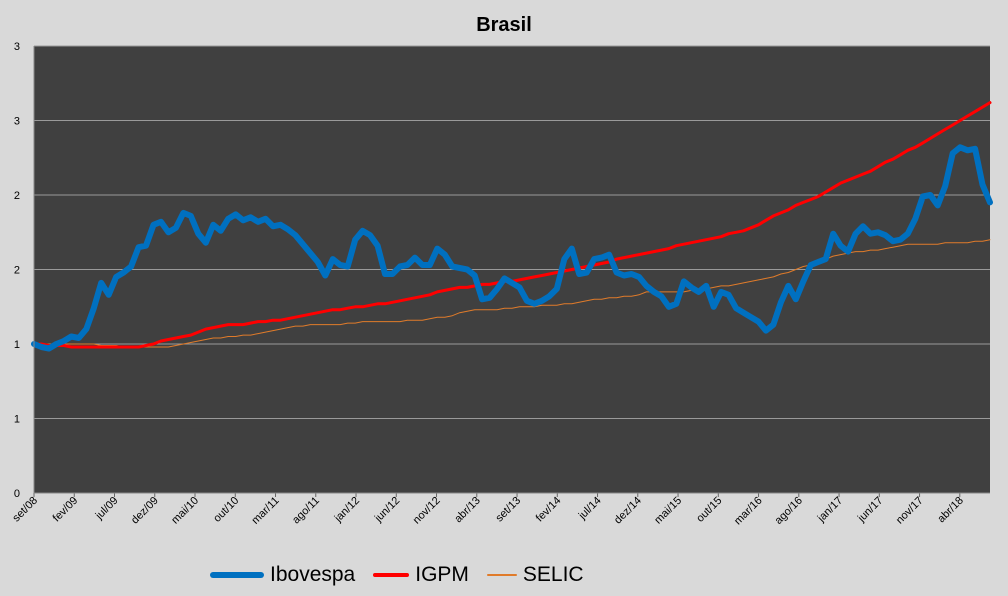 The image size is (1008, 596). Describe the element at coordinates (185, 511) in the screenshot. I see `x-tick-label: mai/10` at that location.